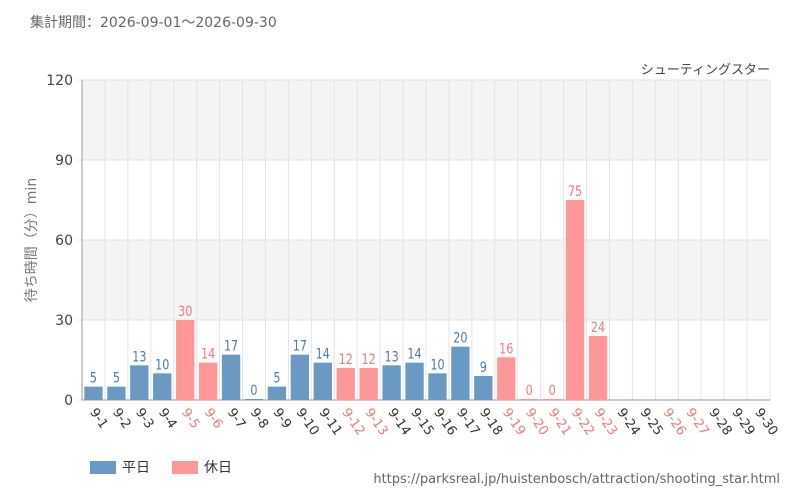 This screenshot has width=800, height=500. Describe the element at coordinates (536, 422) in the screenshot. I see `x-tick-label-9-20: 9-20` at that location.